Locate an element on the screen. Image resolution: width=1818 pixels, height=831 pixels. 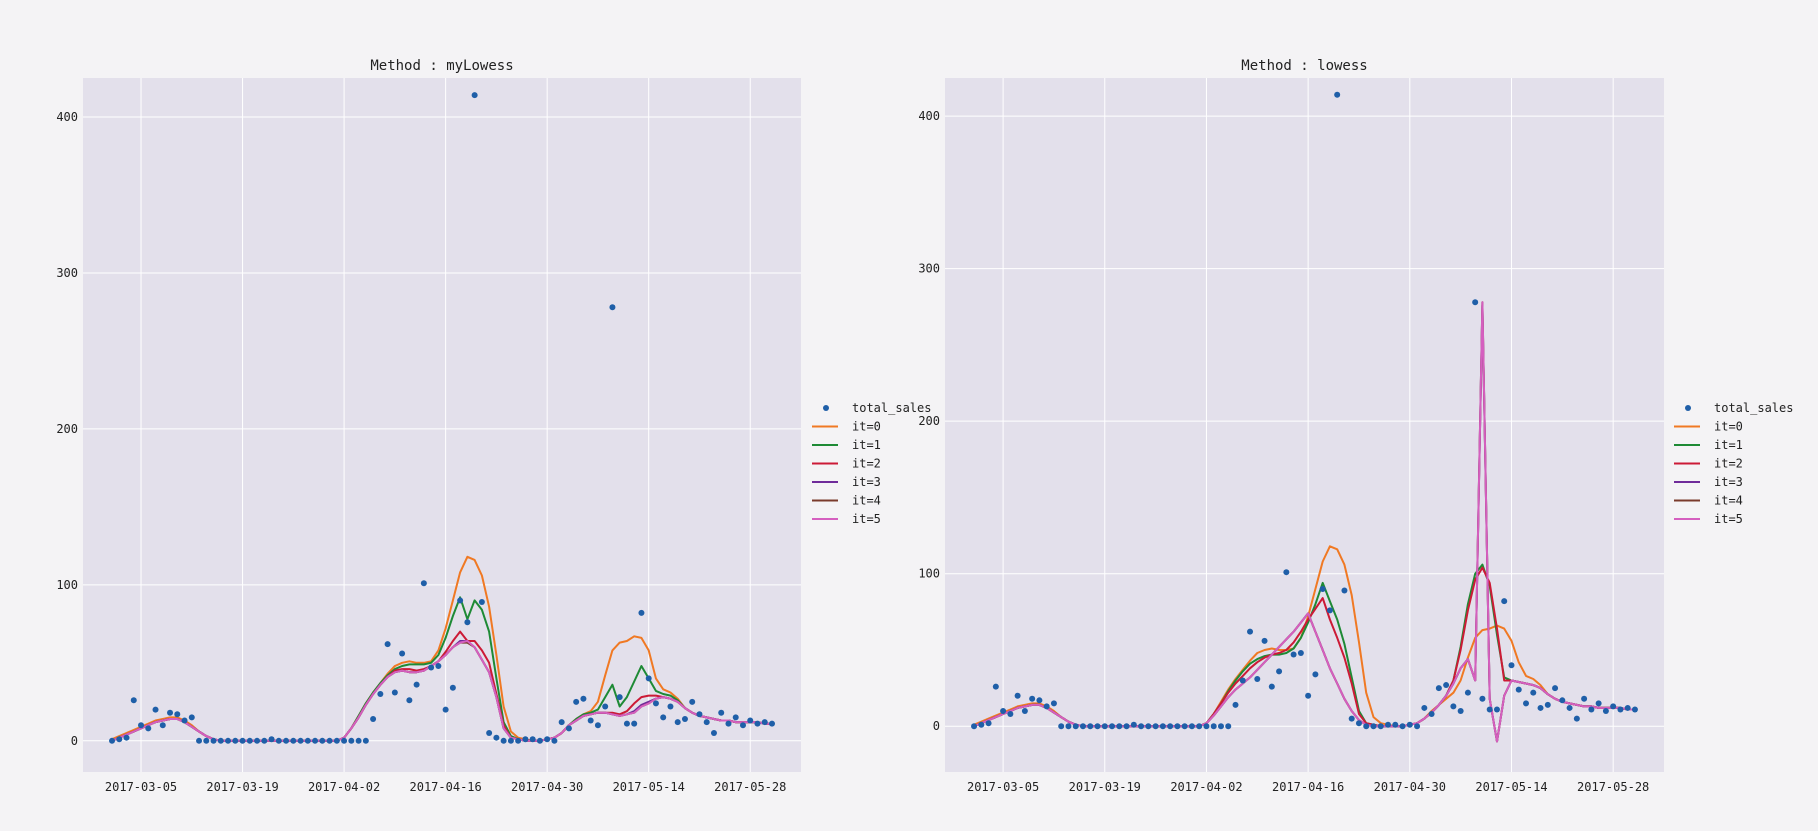
x-tick-label: 2017-05-28 is located at coordinates (1613, 787).